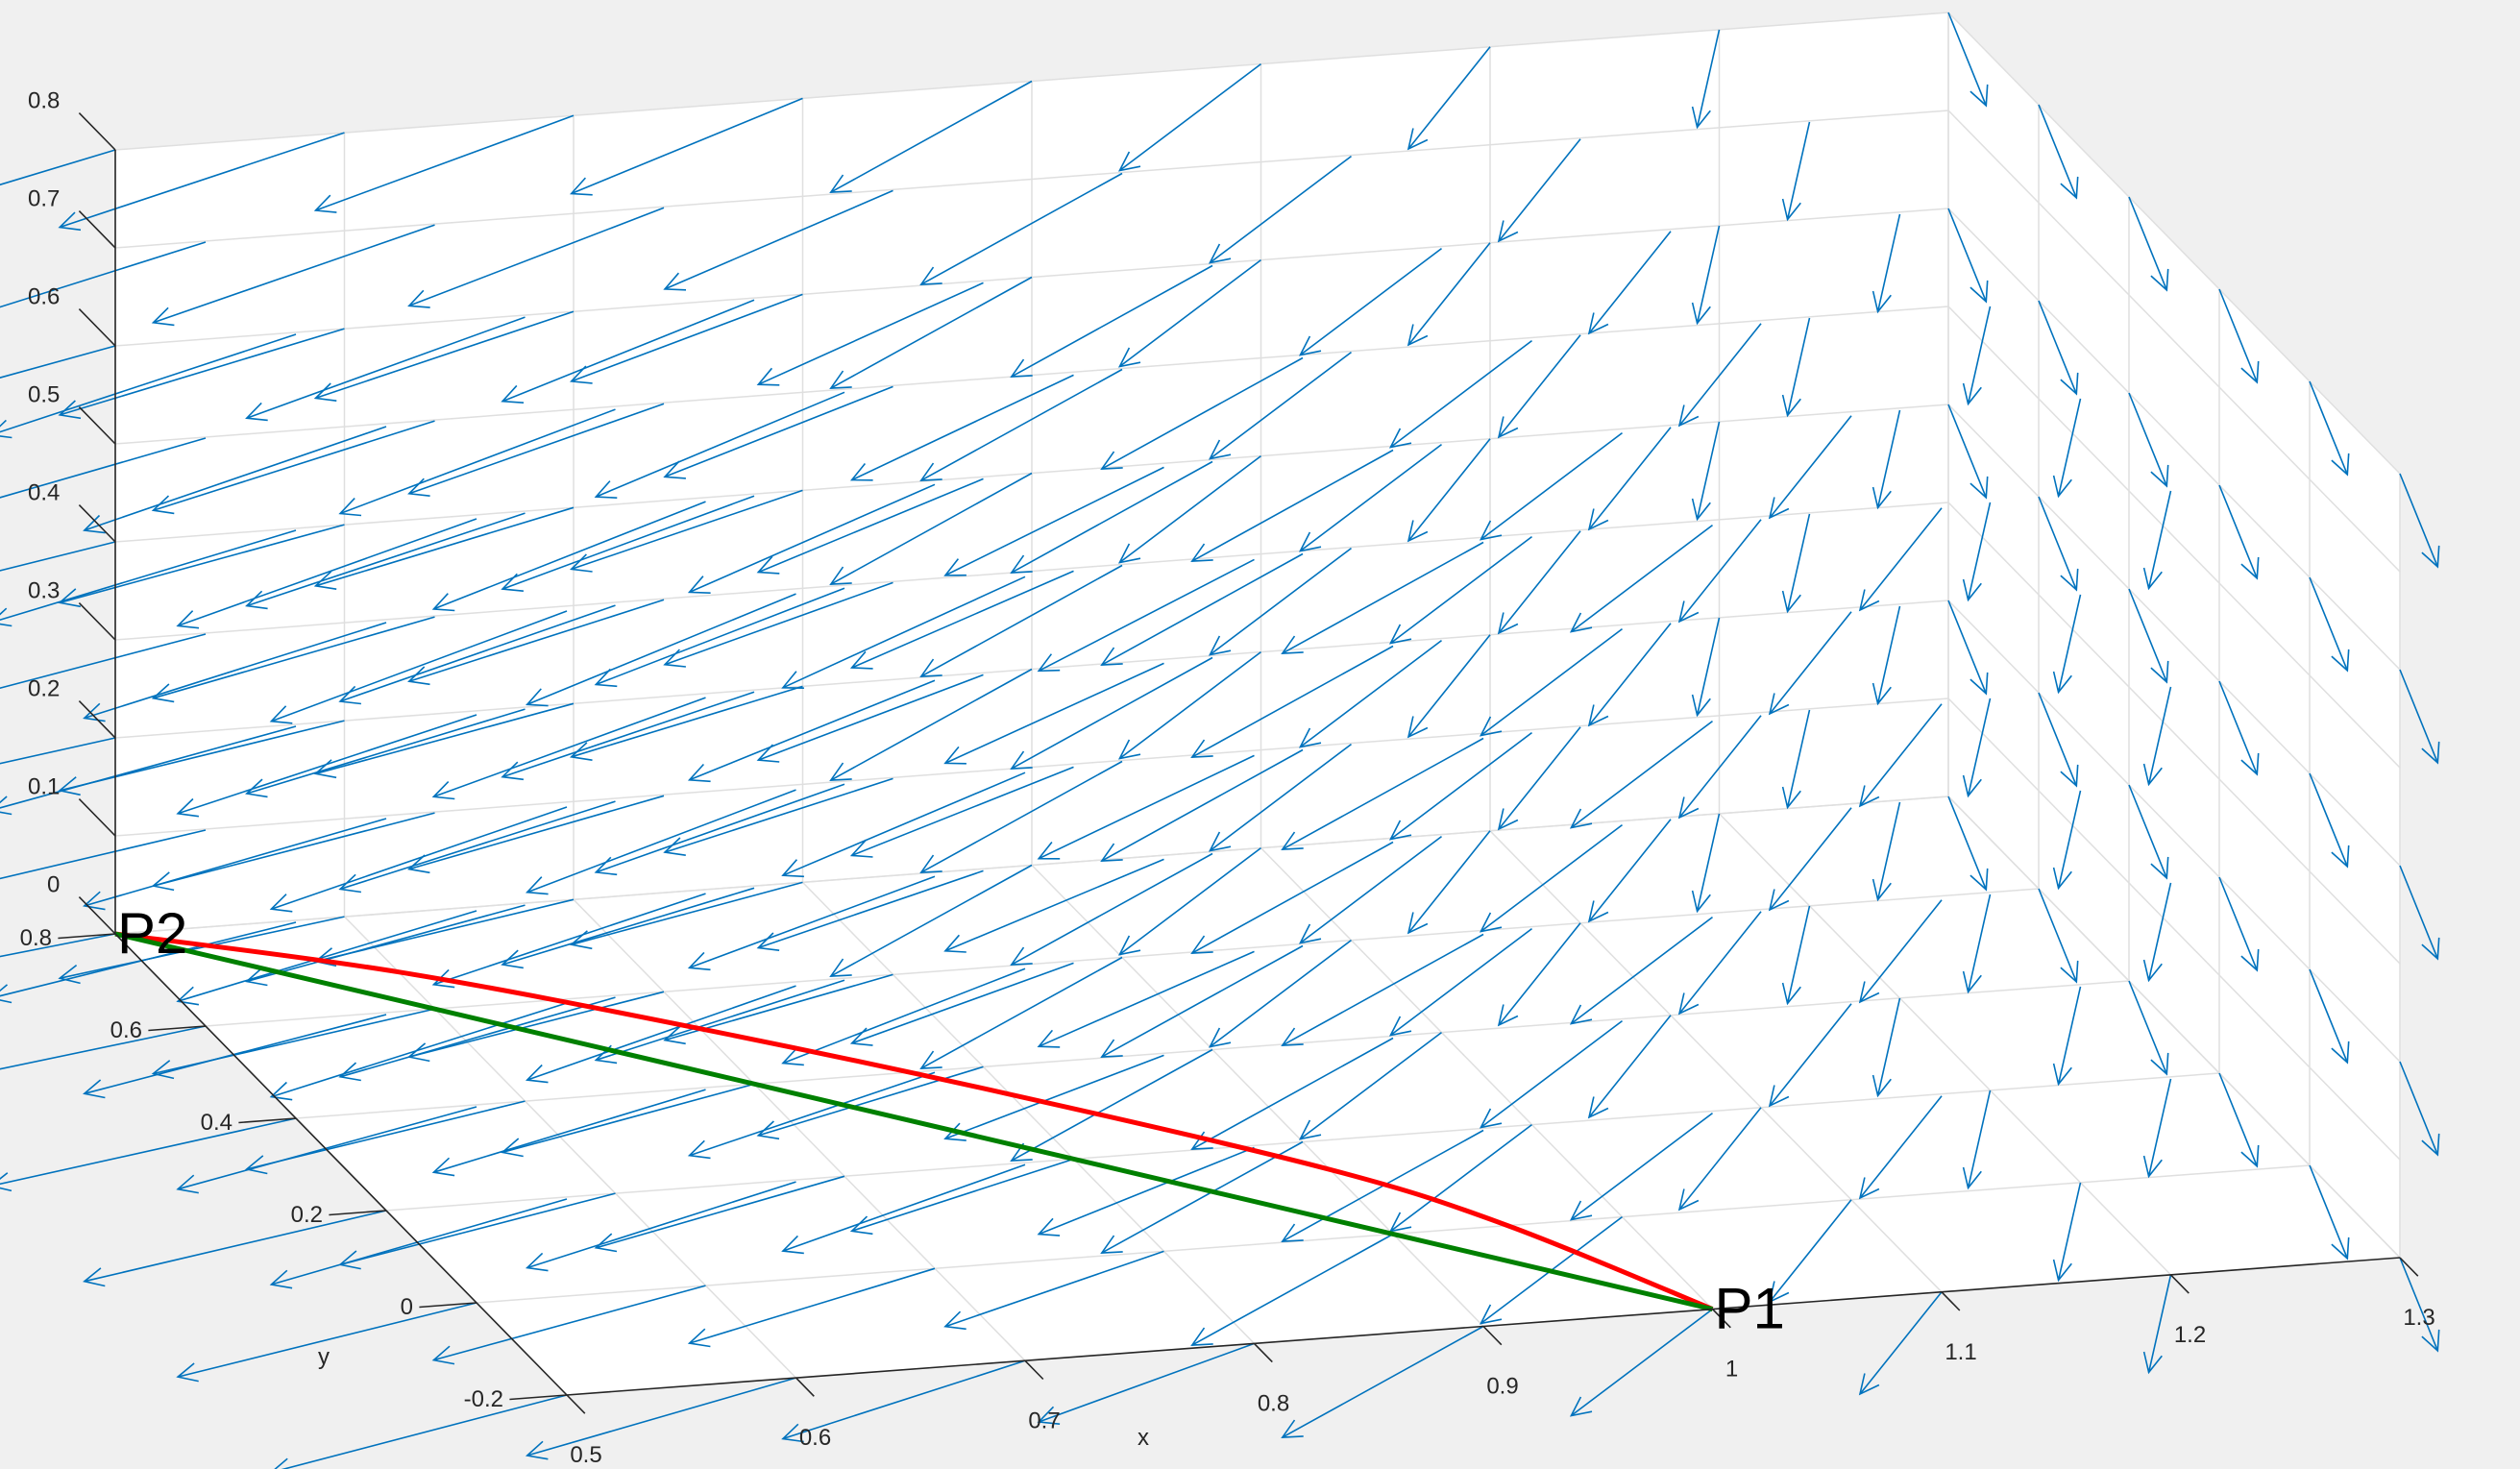 This screenshot has width=2520, height=1469. Describe the element at coordinates (407, 1307) in the screenshot. I see `y-tick-label: 0` at that location.